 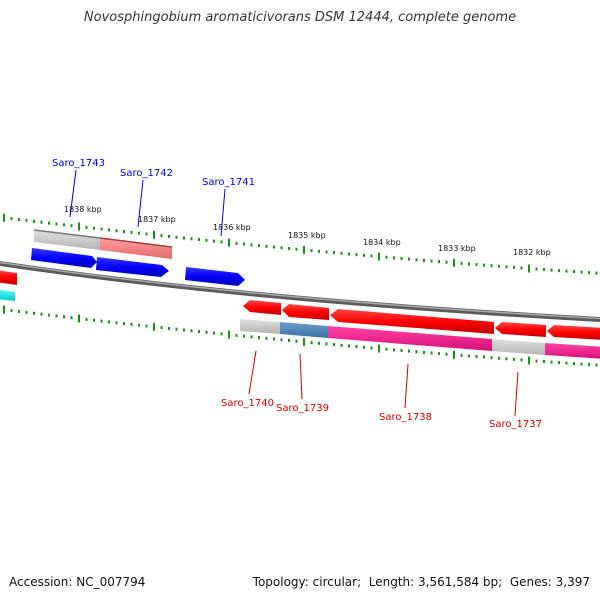 I want to click on length-label: Length:, so click(x=391, y=582).